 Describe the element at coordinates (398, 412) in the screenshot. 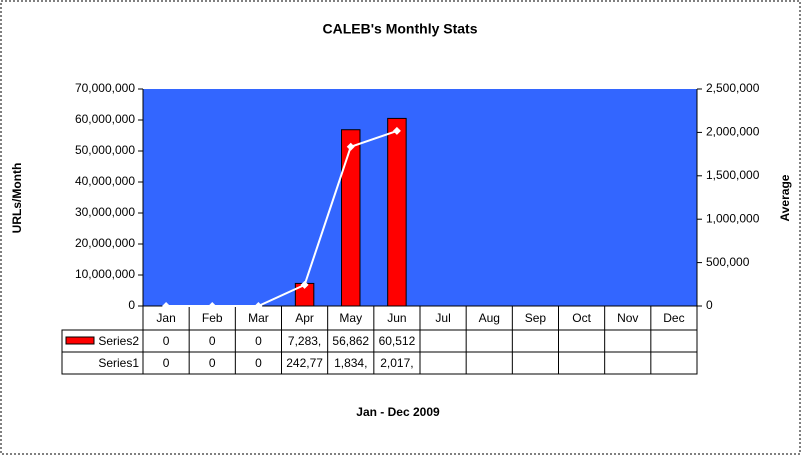

I see `x-axis-label: Jan - Dec 2009` at that location.